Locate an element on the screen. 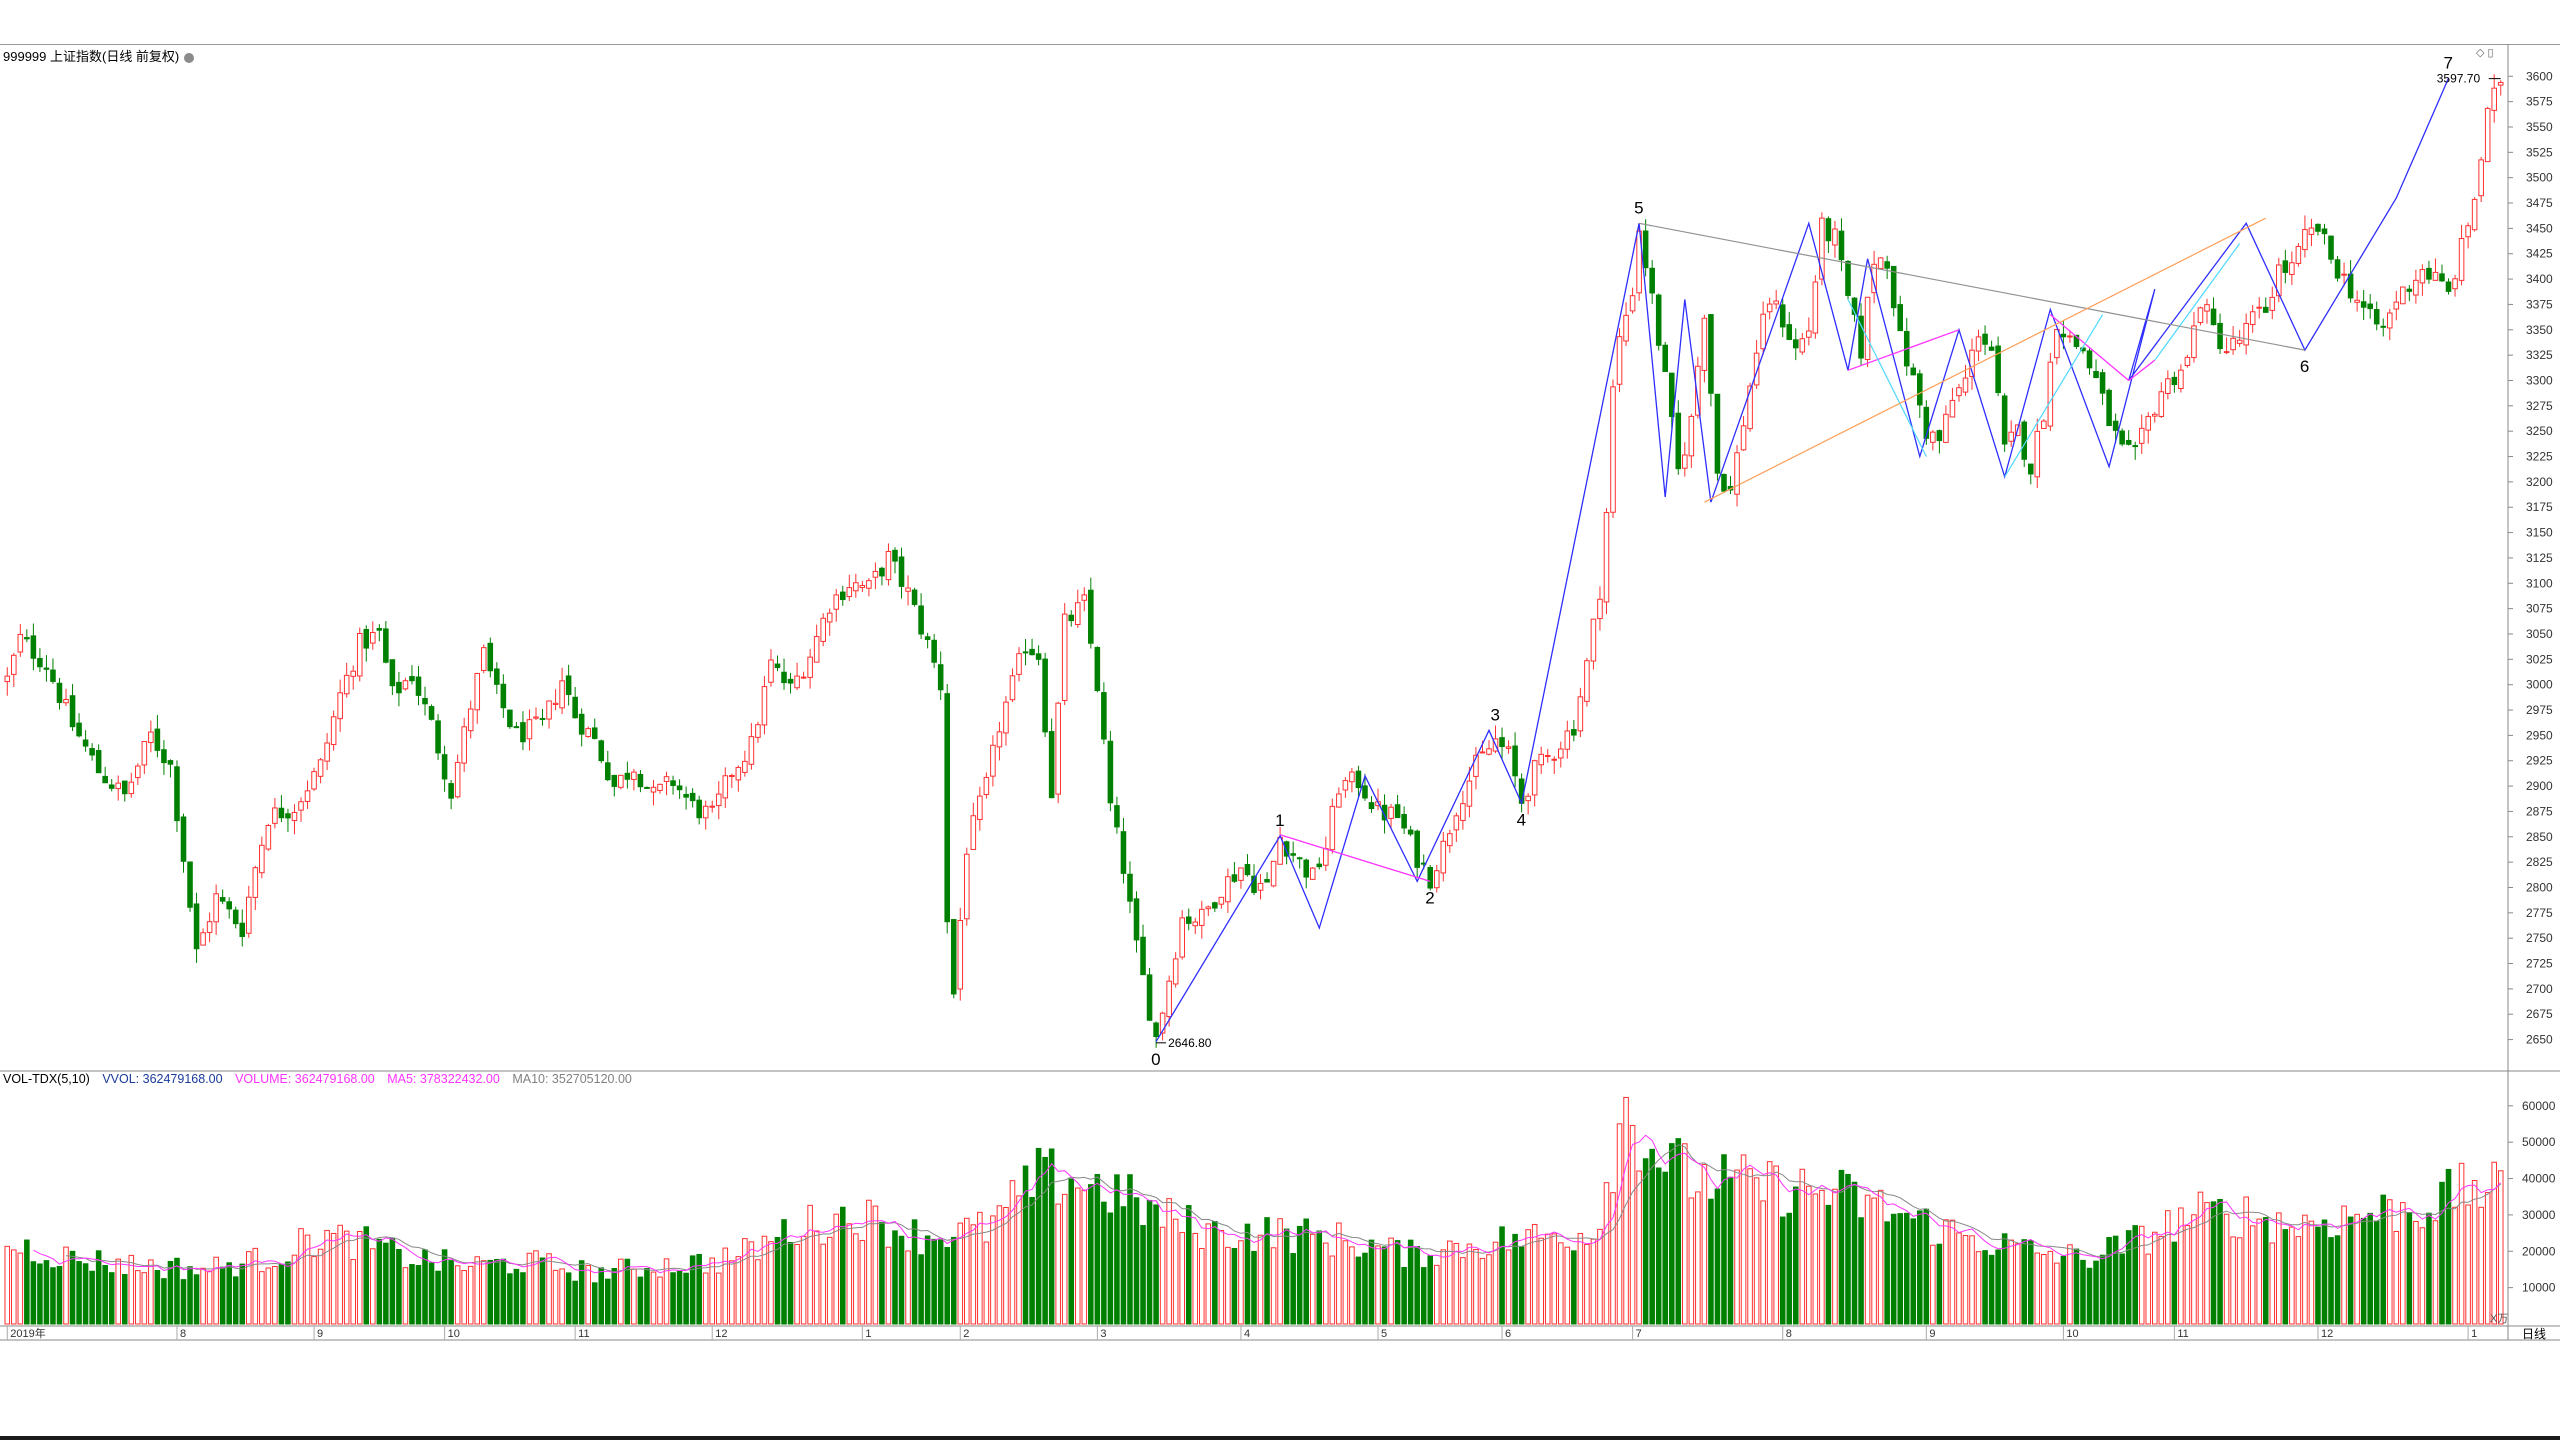 The image size is (2560, 1440). price-tick-label: 2725 is located at coordinates (2539, 964).